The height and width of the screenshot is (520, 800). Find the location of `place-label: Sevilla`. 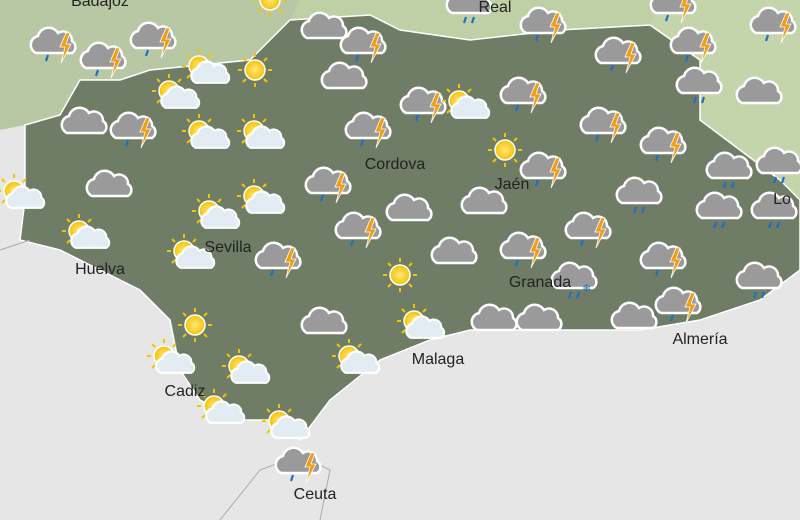

place-label: Sevilla is located at coordinates (227, 247).